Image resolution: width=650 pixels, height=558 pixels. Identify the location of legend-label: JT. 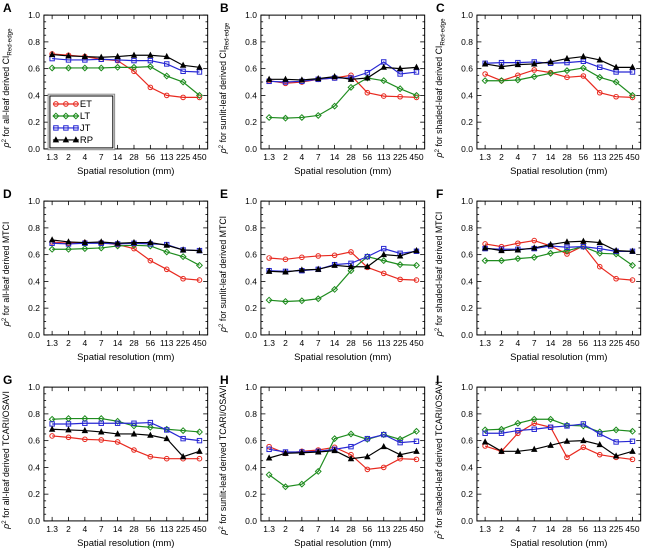
(85, 128).